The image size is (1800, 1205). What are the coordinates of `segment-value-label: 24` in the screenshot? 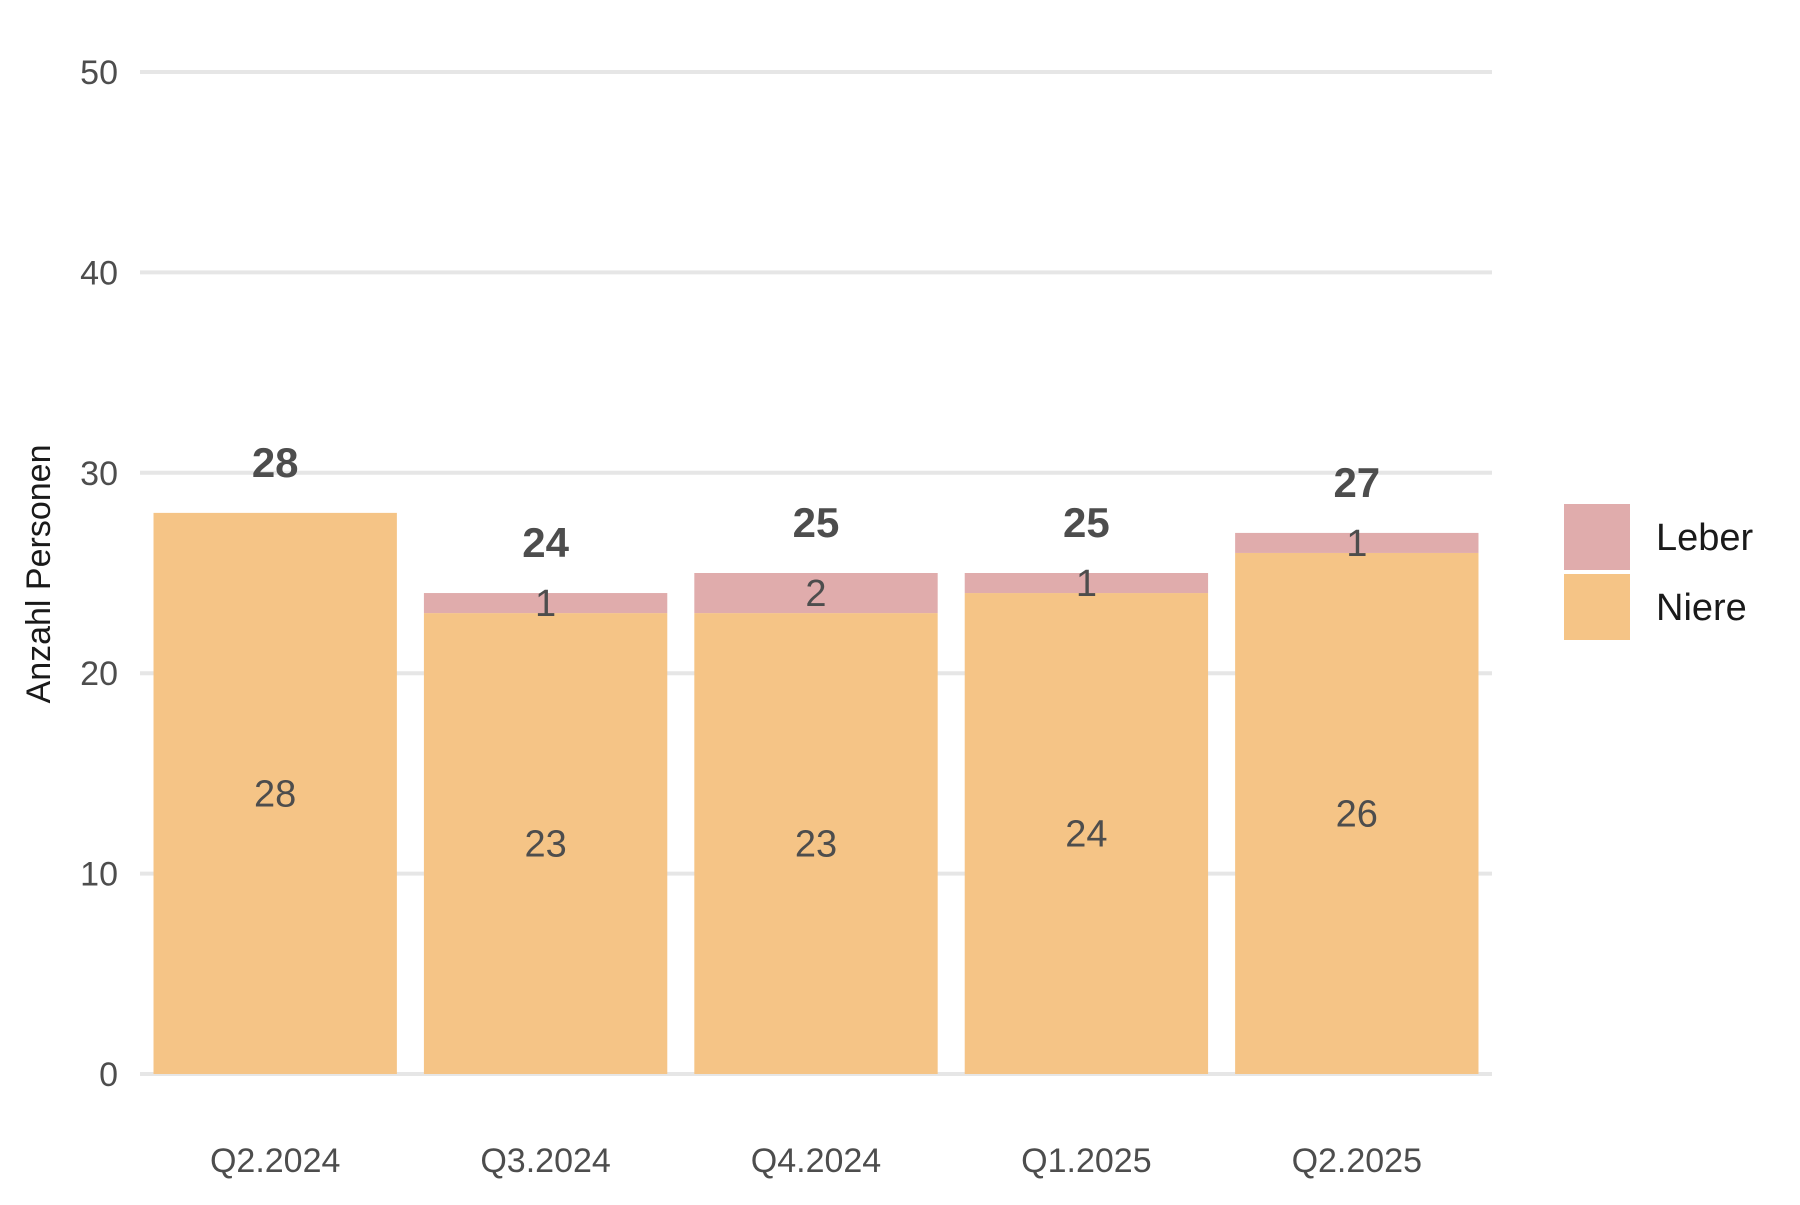 It's located at (1086, 835).